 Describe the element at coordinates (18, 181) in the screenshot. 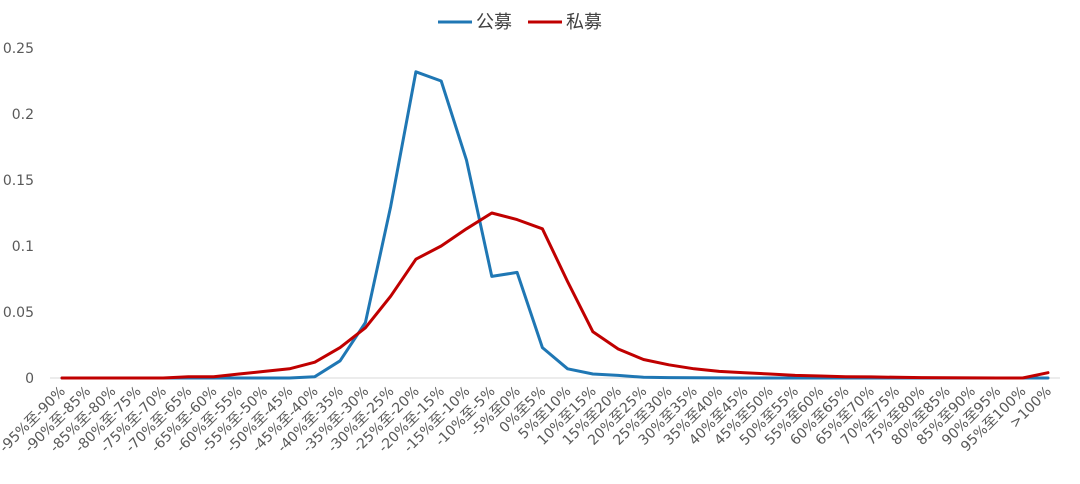

I see `y-tick-label: 0.15` at that location.